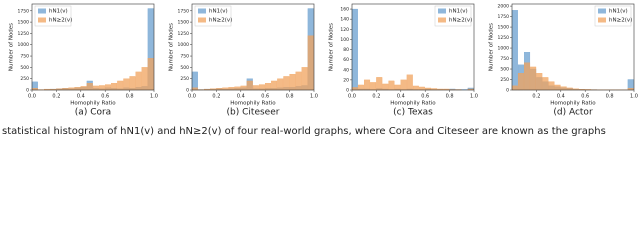 The width and height of the screenshot is (640, 240). What do you see at coordinates (344, 40) in the screenshot?
I see `y-tick-label: 100` at bounding box center [344, 40].